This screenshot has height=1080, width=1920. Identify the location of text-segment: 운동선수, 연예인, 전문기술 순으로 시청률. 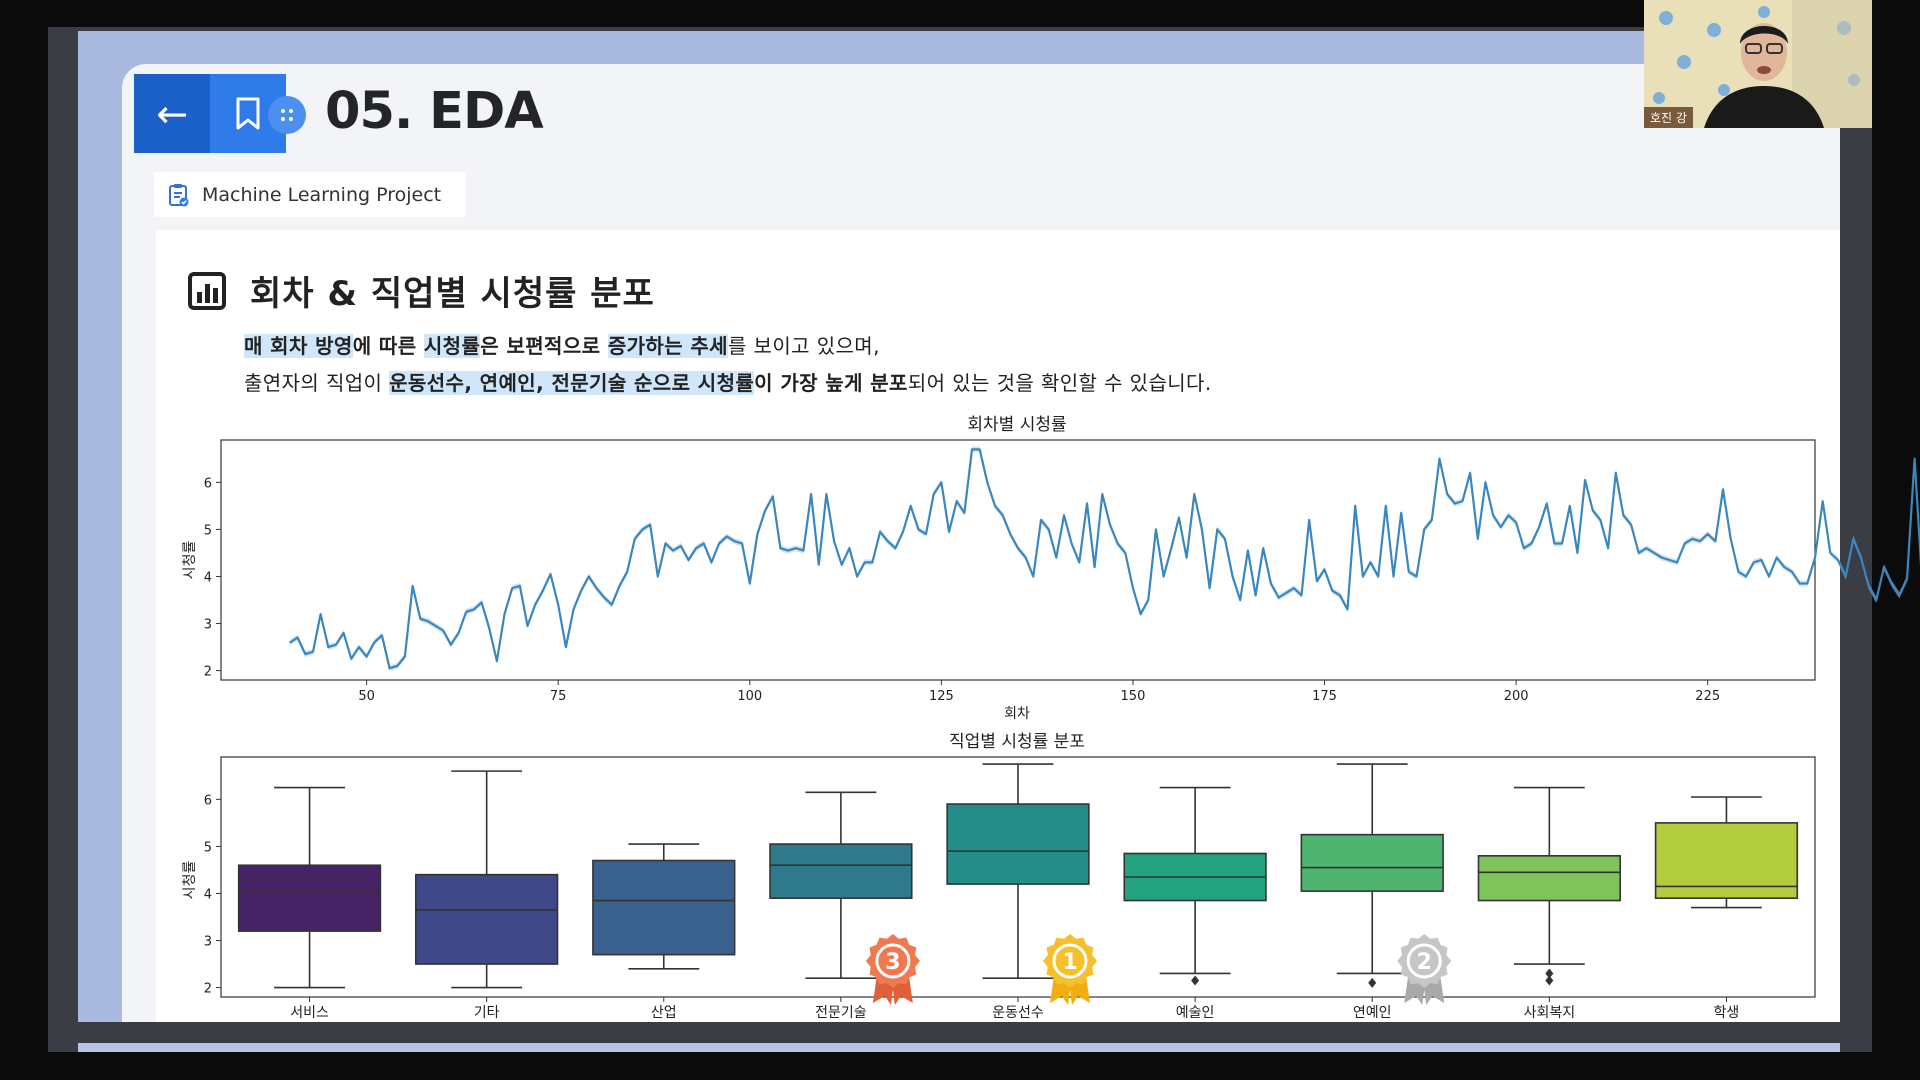
(572, 383).